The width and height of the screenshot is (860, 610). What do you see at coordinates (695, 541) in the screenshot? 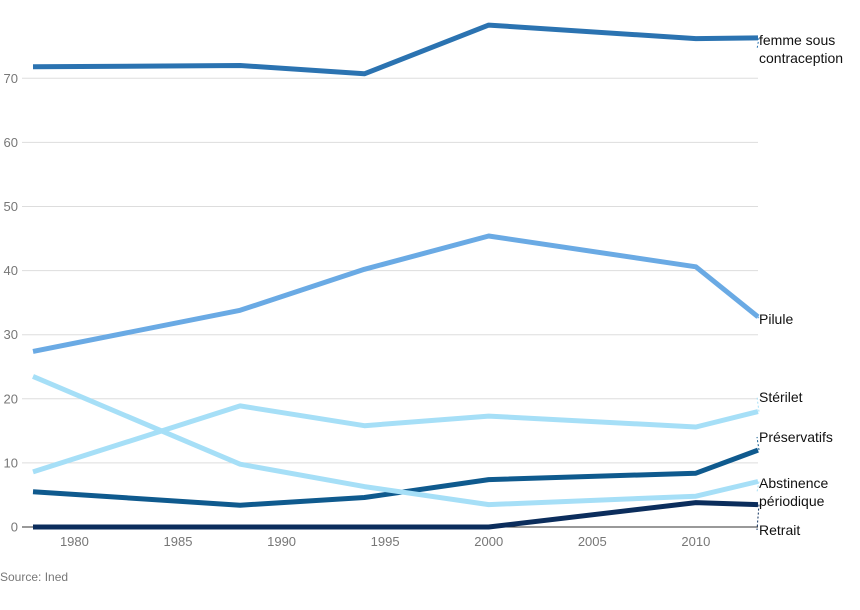
I see `x-tick-label: 2010` at bounding box center [695, 541].